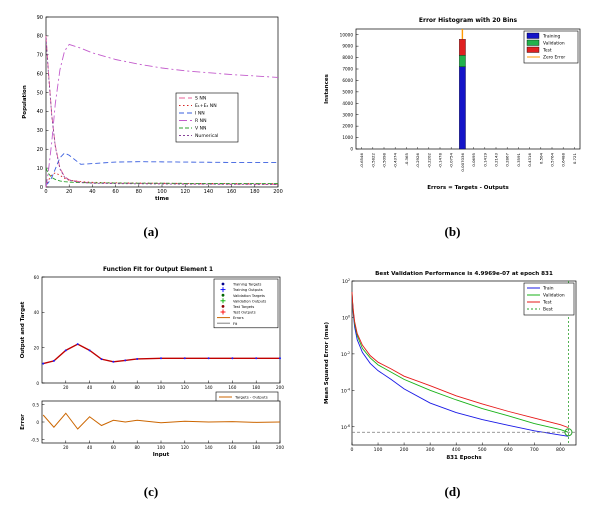 The height and width of the screenshot is (511, 603). I want to click on svg-text: 0.2867, so click(506, 159).